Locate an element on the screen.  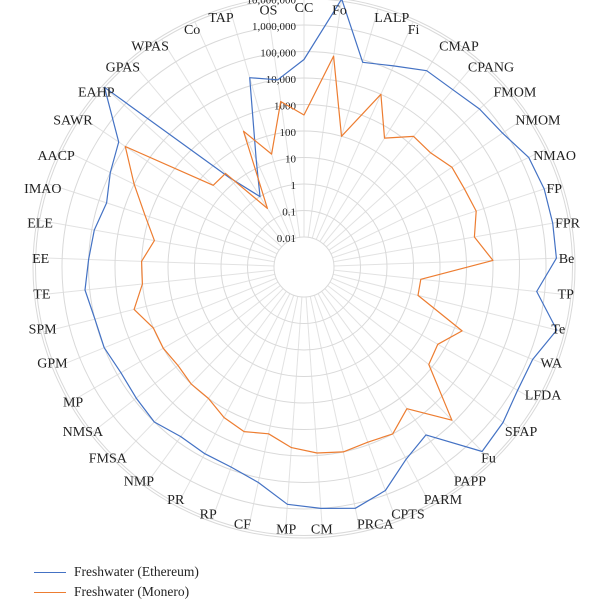
category-label: NMOM is located at coordinates (538, 120).